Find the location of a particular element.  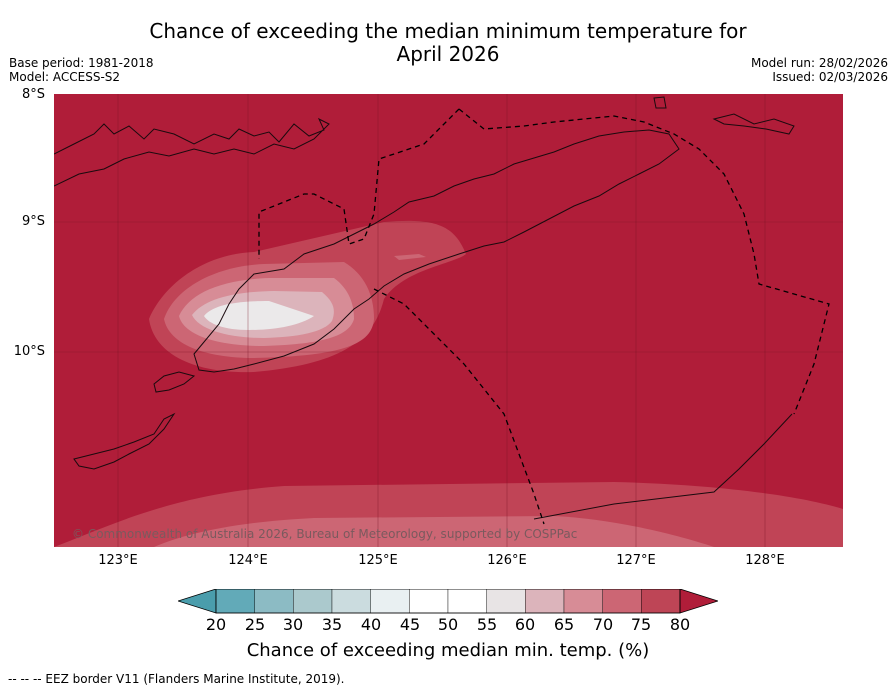

meta-right: Model run: 28/02/2026 Issued: 02/03/2026 is located at coordinates (819, 70).